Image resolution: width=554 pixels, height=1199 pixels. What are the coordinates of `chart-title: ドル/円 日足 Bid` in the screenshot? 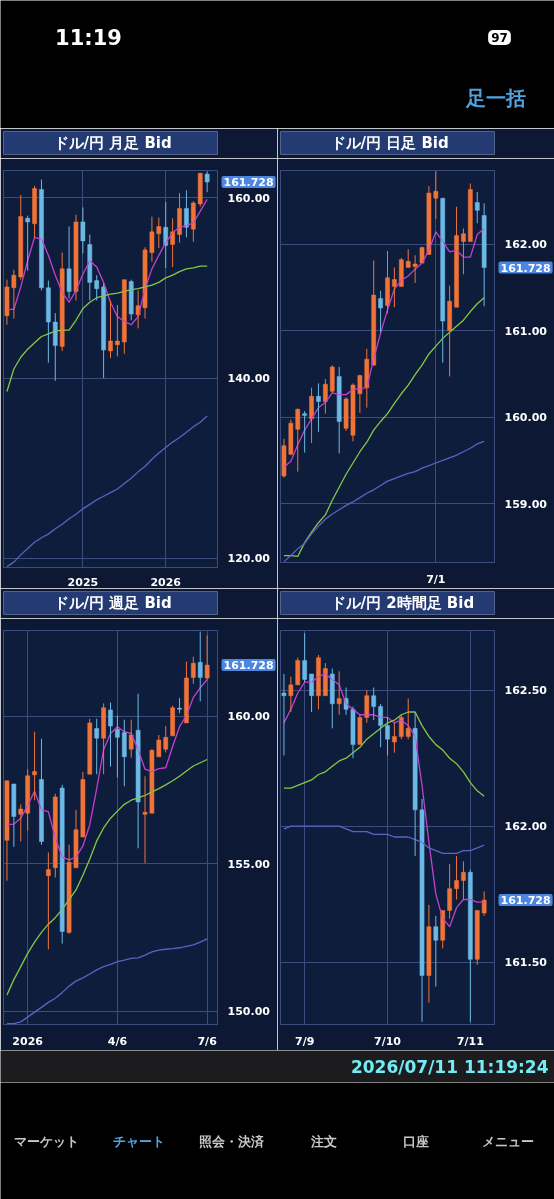 It's located at (389, 143).